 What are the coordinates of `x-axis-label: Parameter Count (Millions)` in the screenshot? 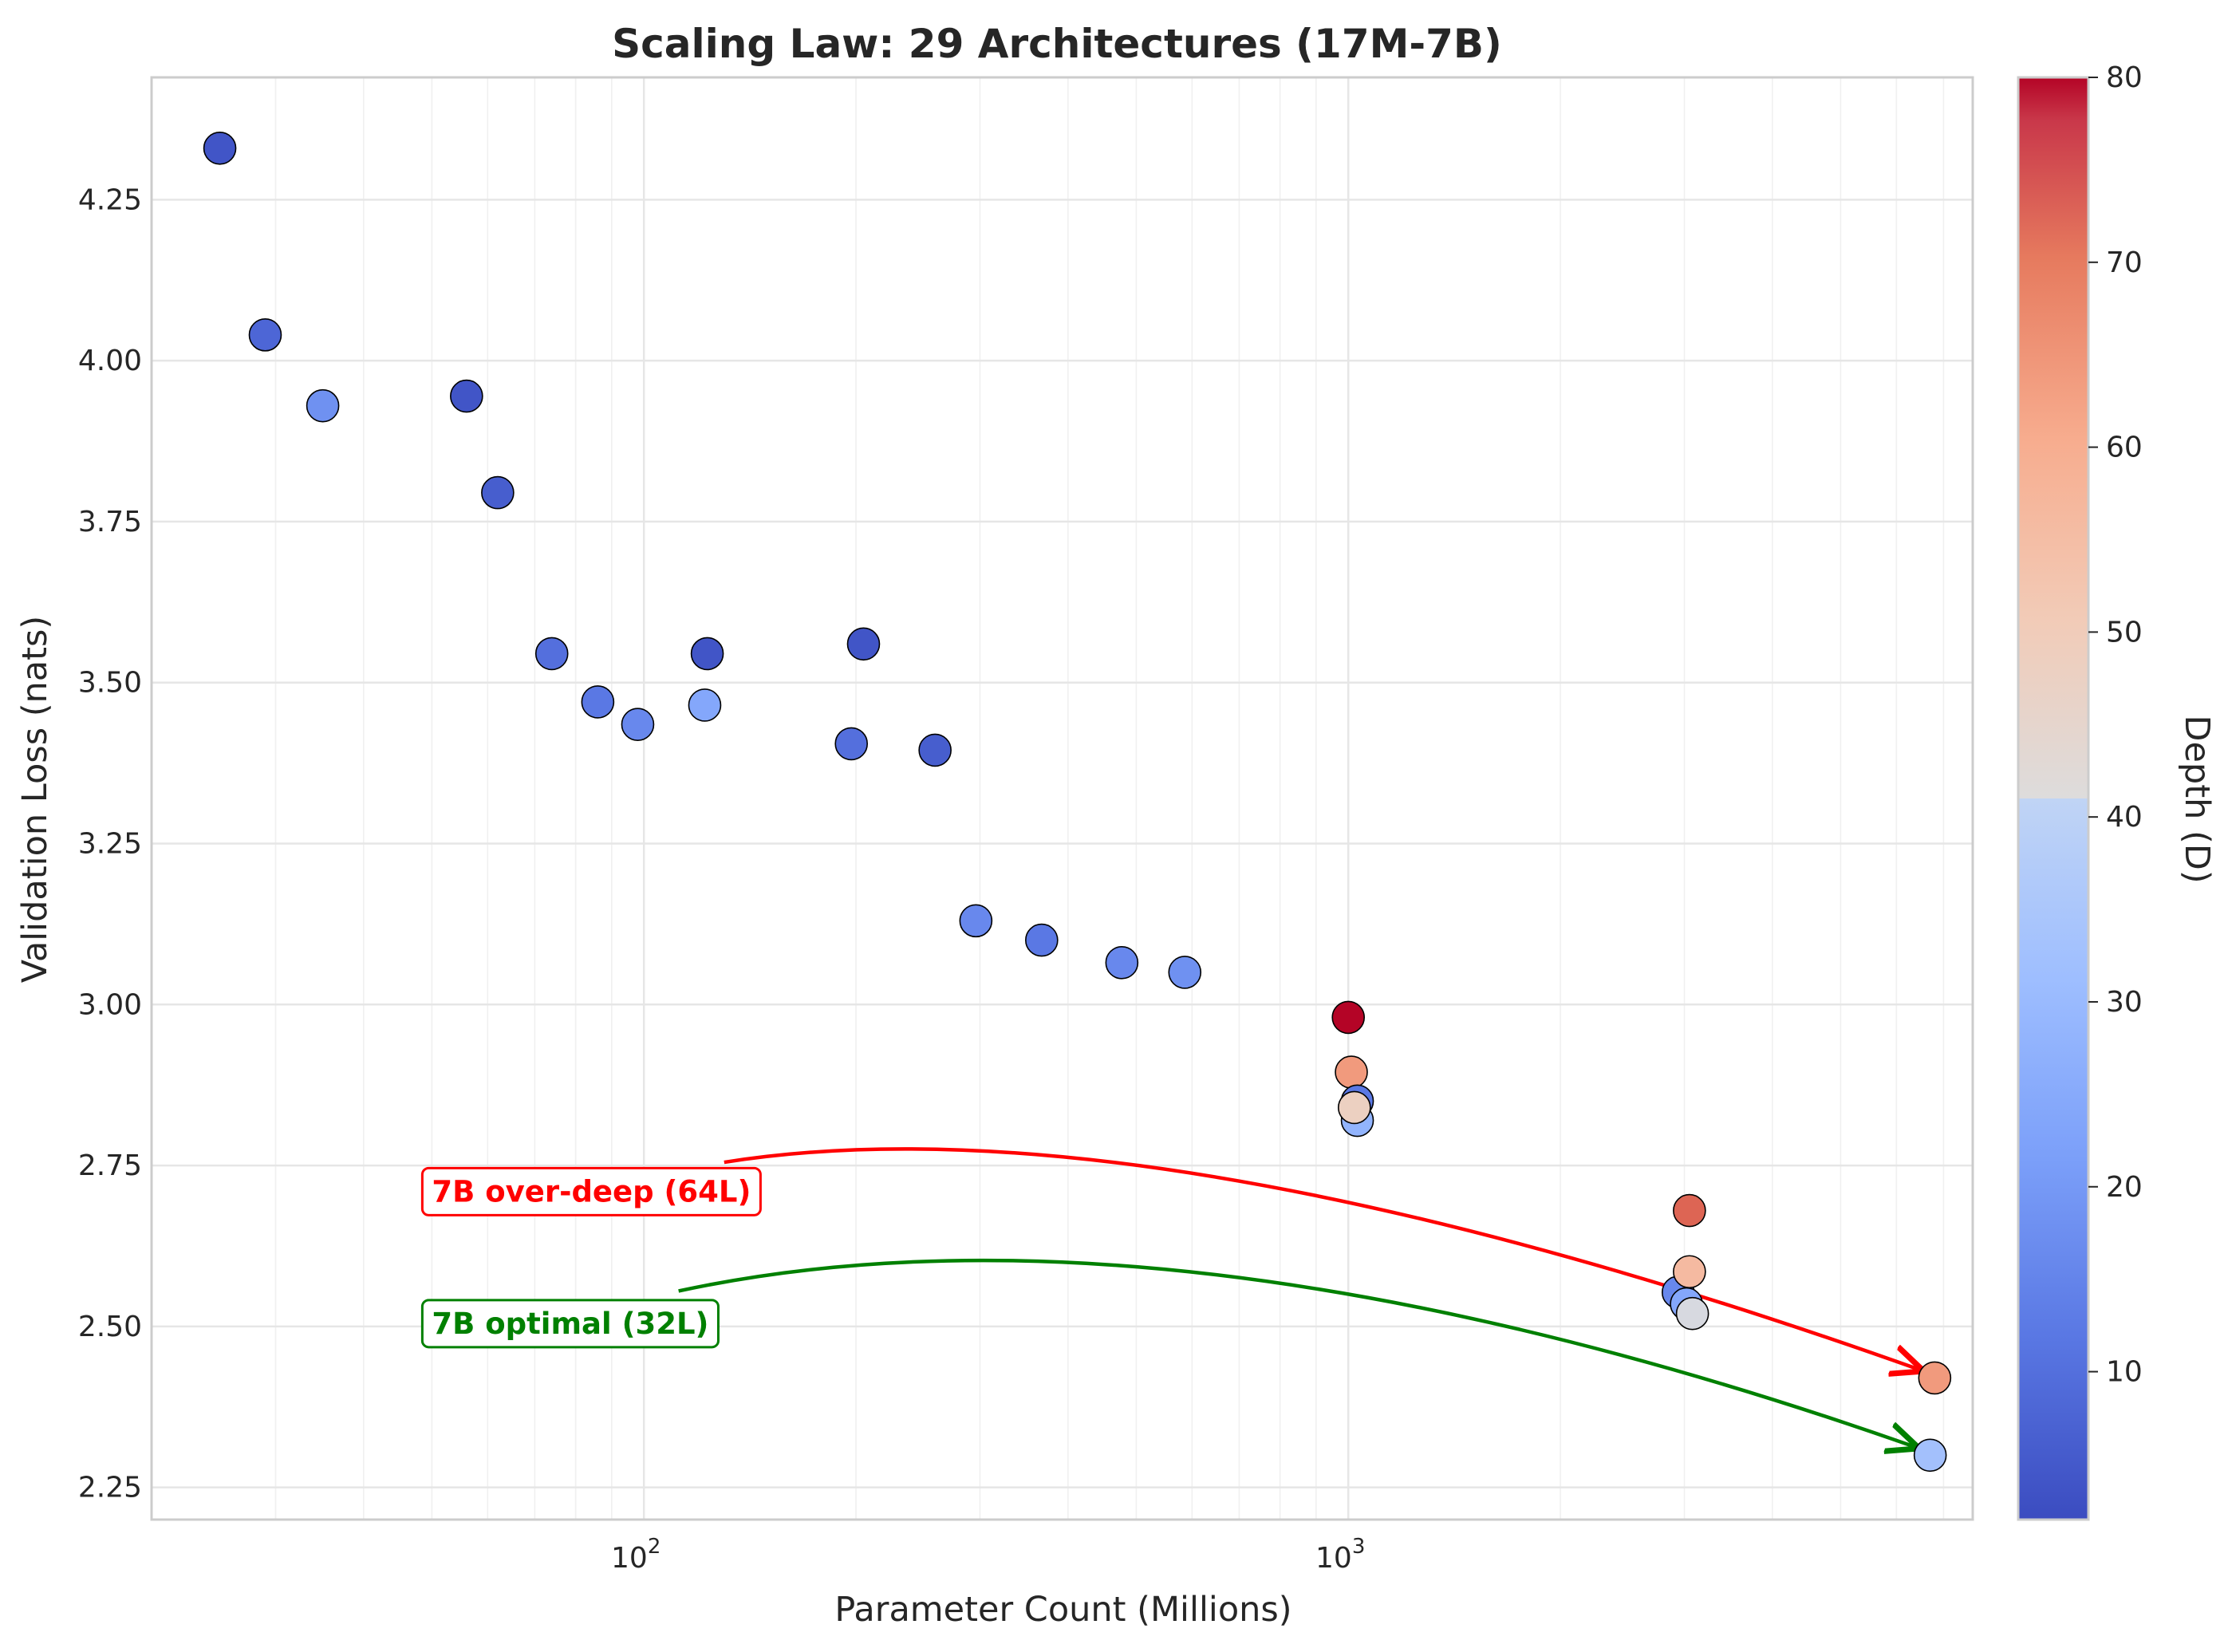 It's located at (1062, 1610).